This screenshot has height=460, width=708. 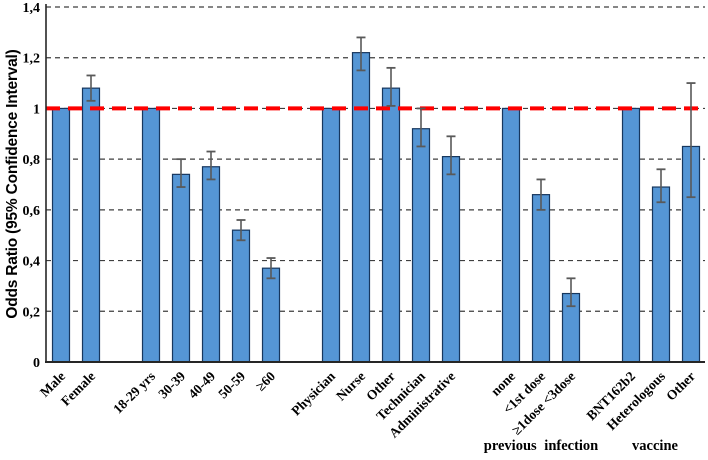 What do you see at coordinates (32, 59) in the screenshot?
I see `y-tick-label-1-2: 1,2` at bounding box center [32, 59].